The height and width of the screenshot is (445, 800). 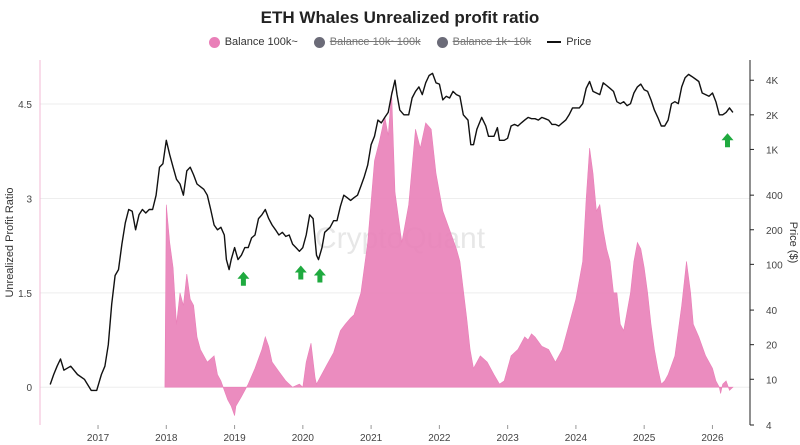 What do you see at coordinates (774, 196) in the screenshot?
I see `y-right-tick-label: 400` at bounding box center [774, 196].